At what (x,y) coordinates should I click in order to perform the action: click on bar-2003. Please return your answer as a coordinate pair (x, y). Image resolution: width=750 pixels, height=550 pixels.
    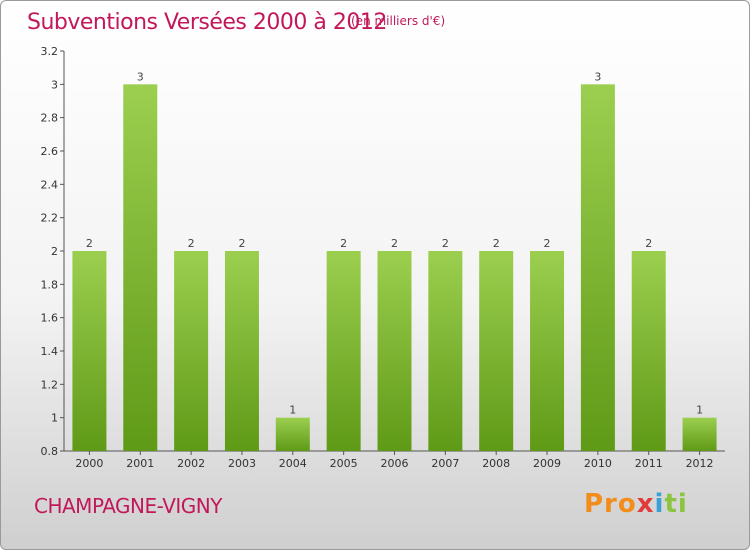
    Looking at the image, I should click on (241, 351).